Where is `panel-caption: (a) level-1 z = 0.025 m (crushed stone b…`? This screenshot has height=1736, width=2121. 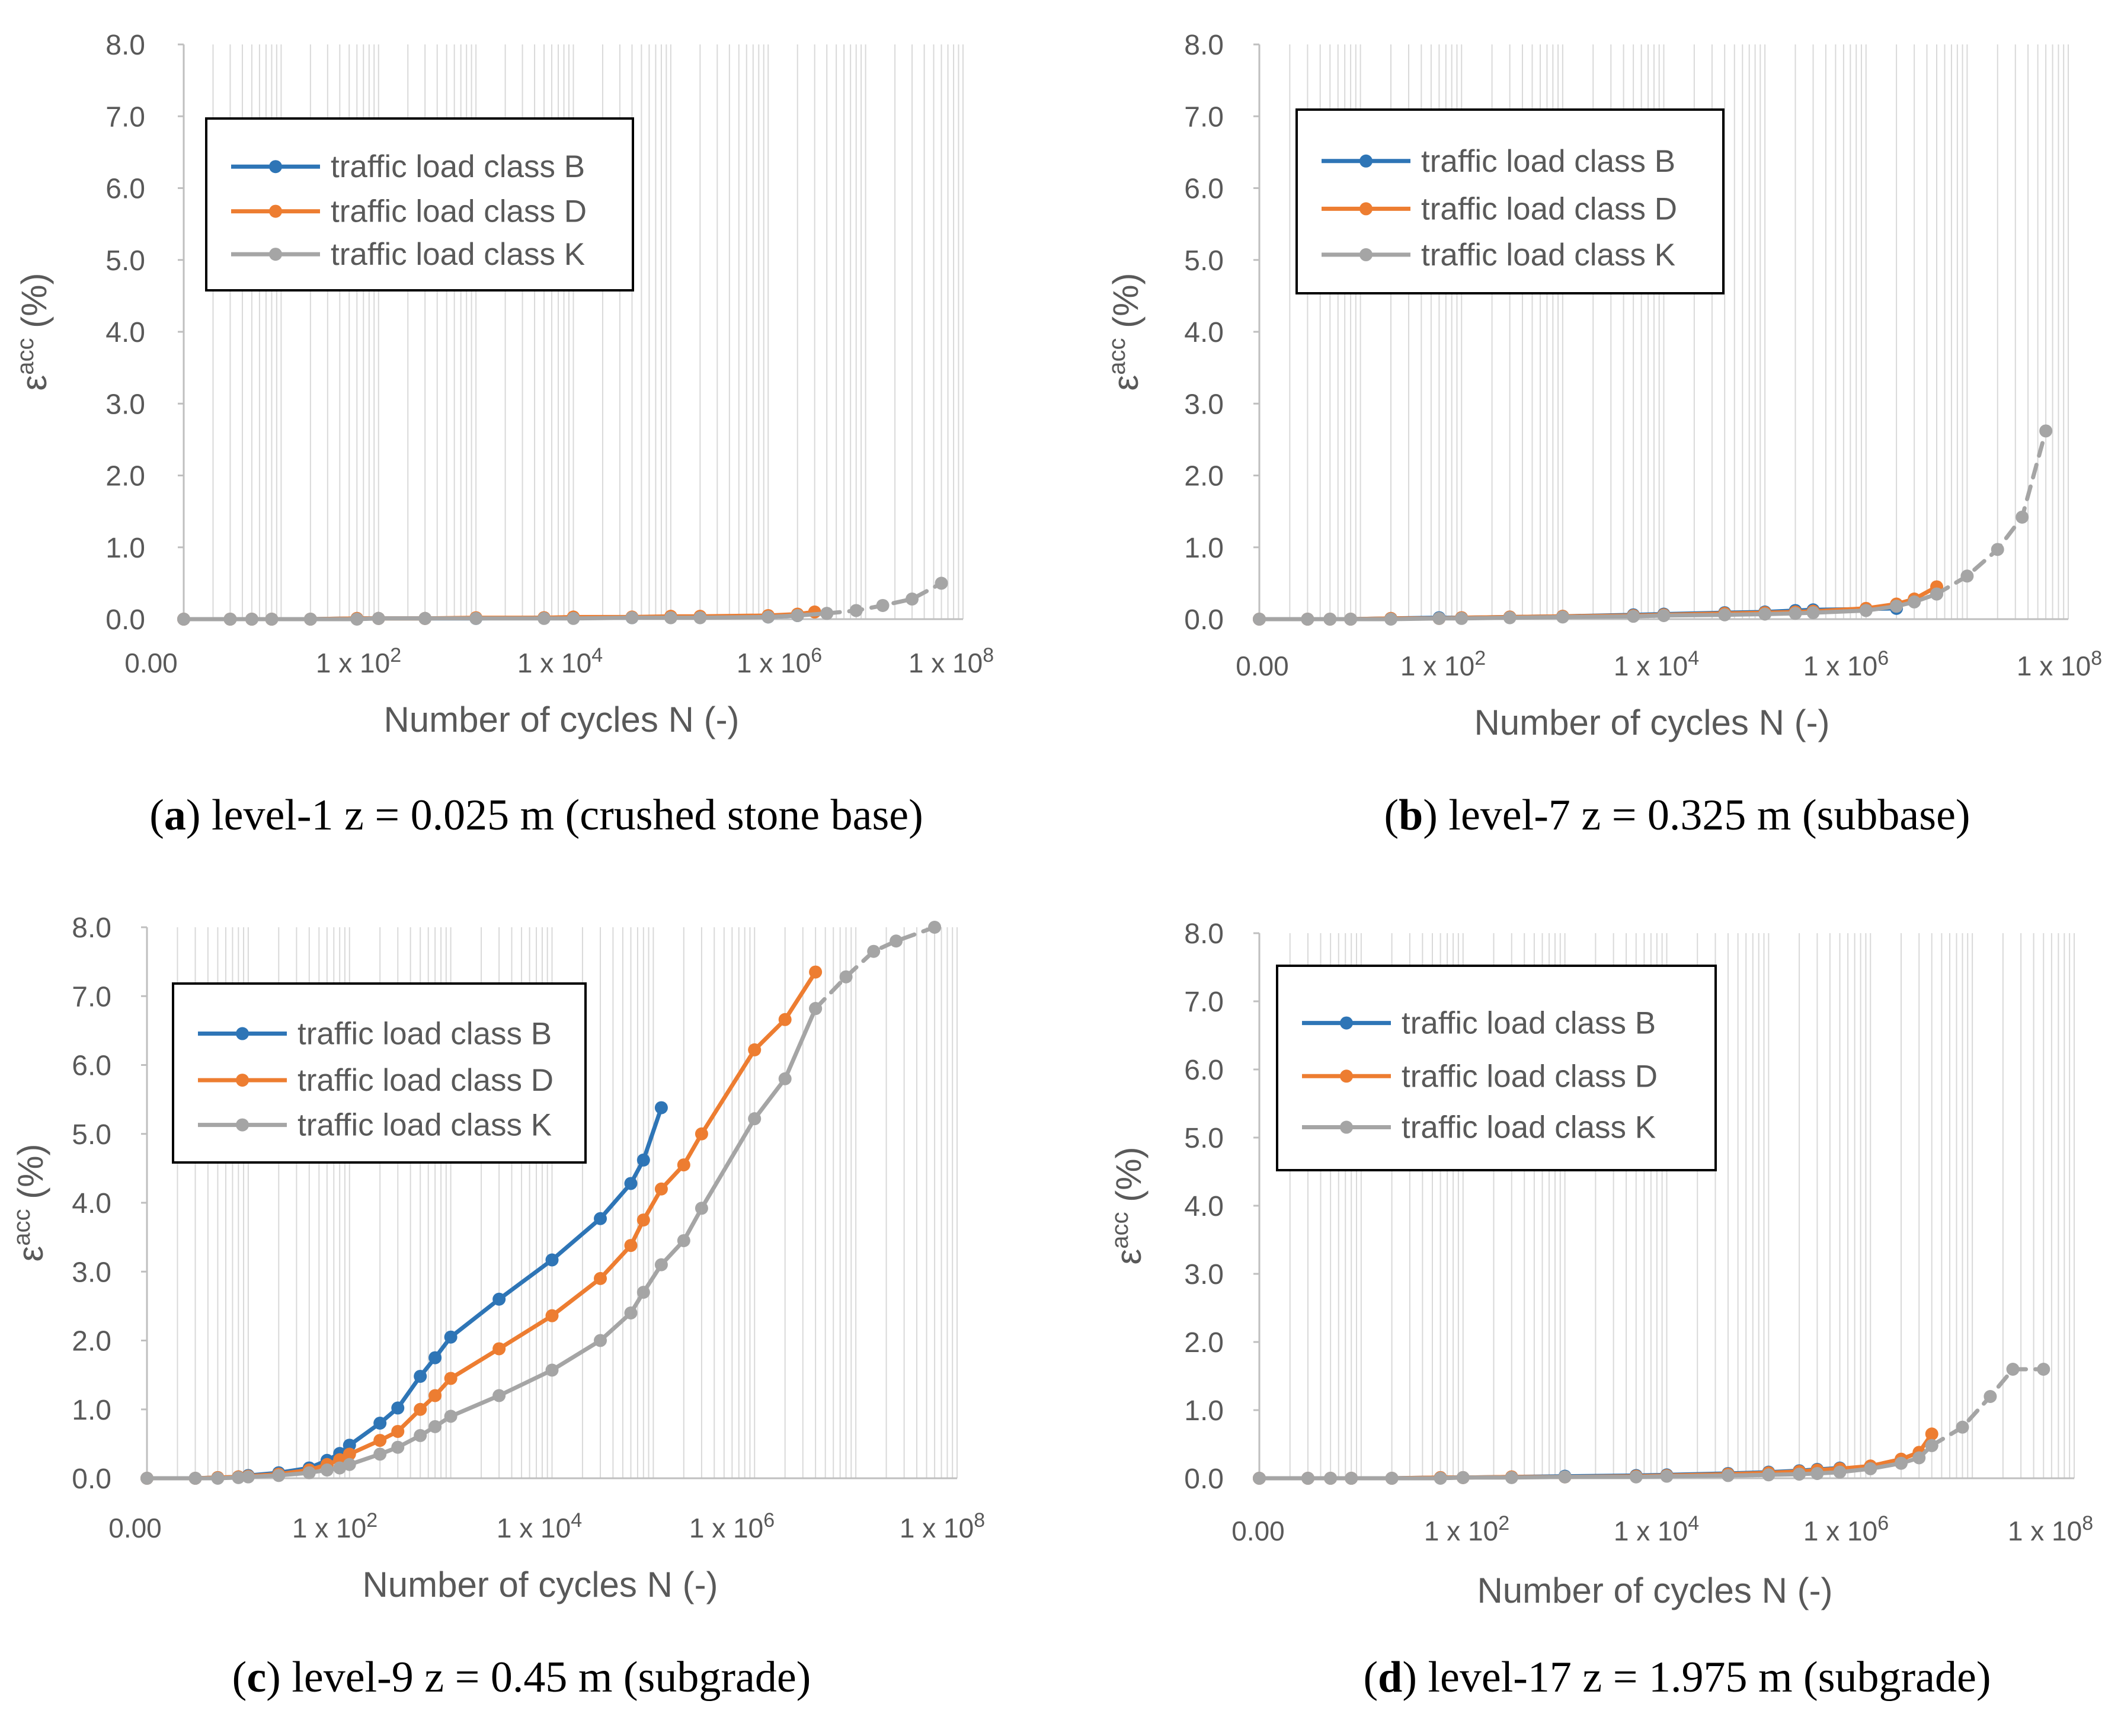
panel-caption: (a) level-1 z = 0.025 m (crushed stone b… is located at coordinates (536, 815).